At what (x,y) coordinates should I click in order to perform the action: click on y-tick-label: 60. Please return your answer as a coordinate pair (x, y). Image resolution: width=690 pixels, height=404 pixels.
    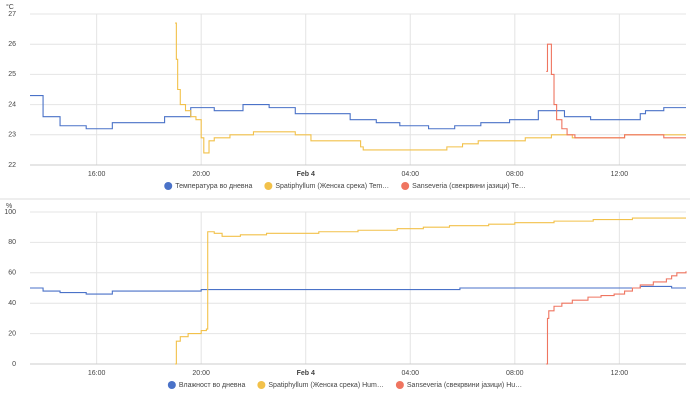
    Looking at the image, I should click on (12, 273).